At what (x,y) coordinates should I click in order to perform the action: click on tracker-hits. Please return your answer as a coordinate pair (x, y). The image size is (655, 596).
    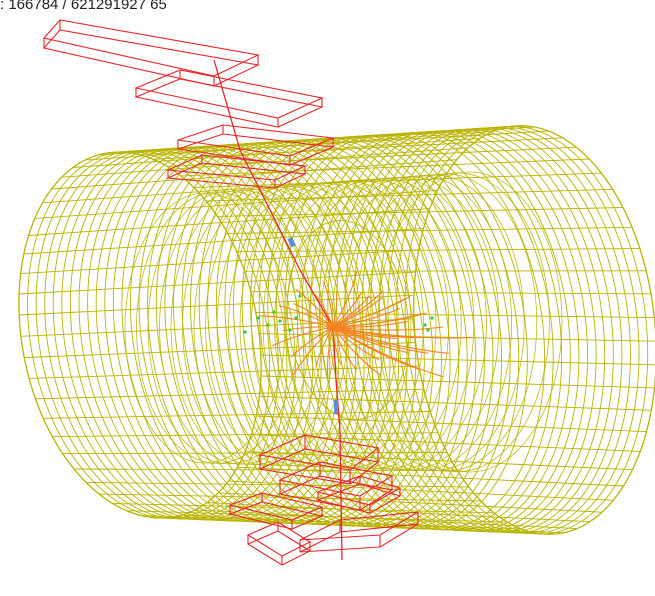
    Looking at the image, I should click on (338, 325).